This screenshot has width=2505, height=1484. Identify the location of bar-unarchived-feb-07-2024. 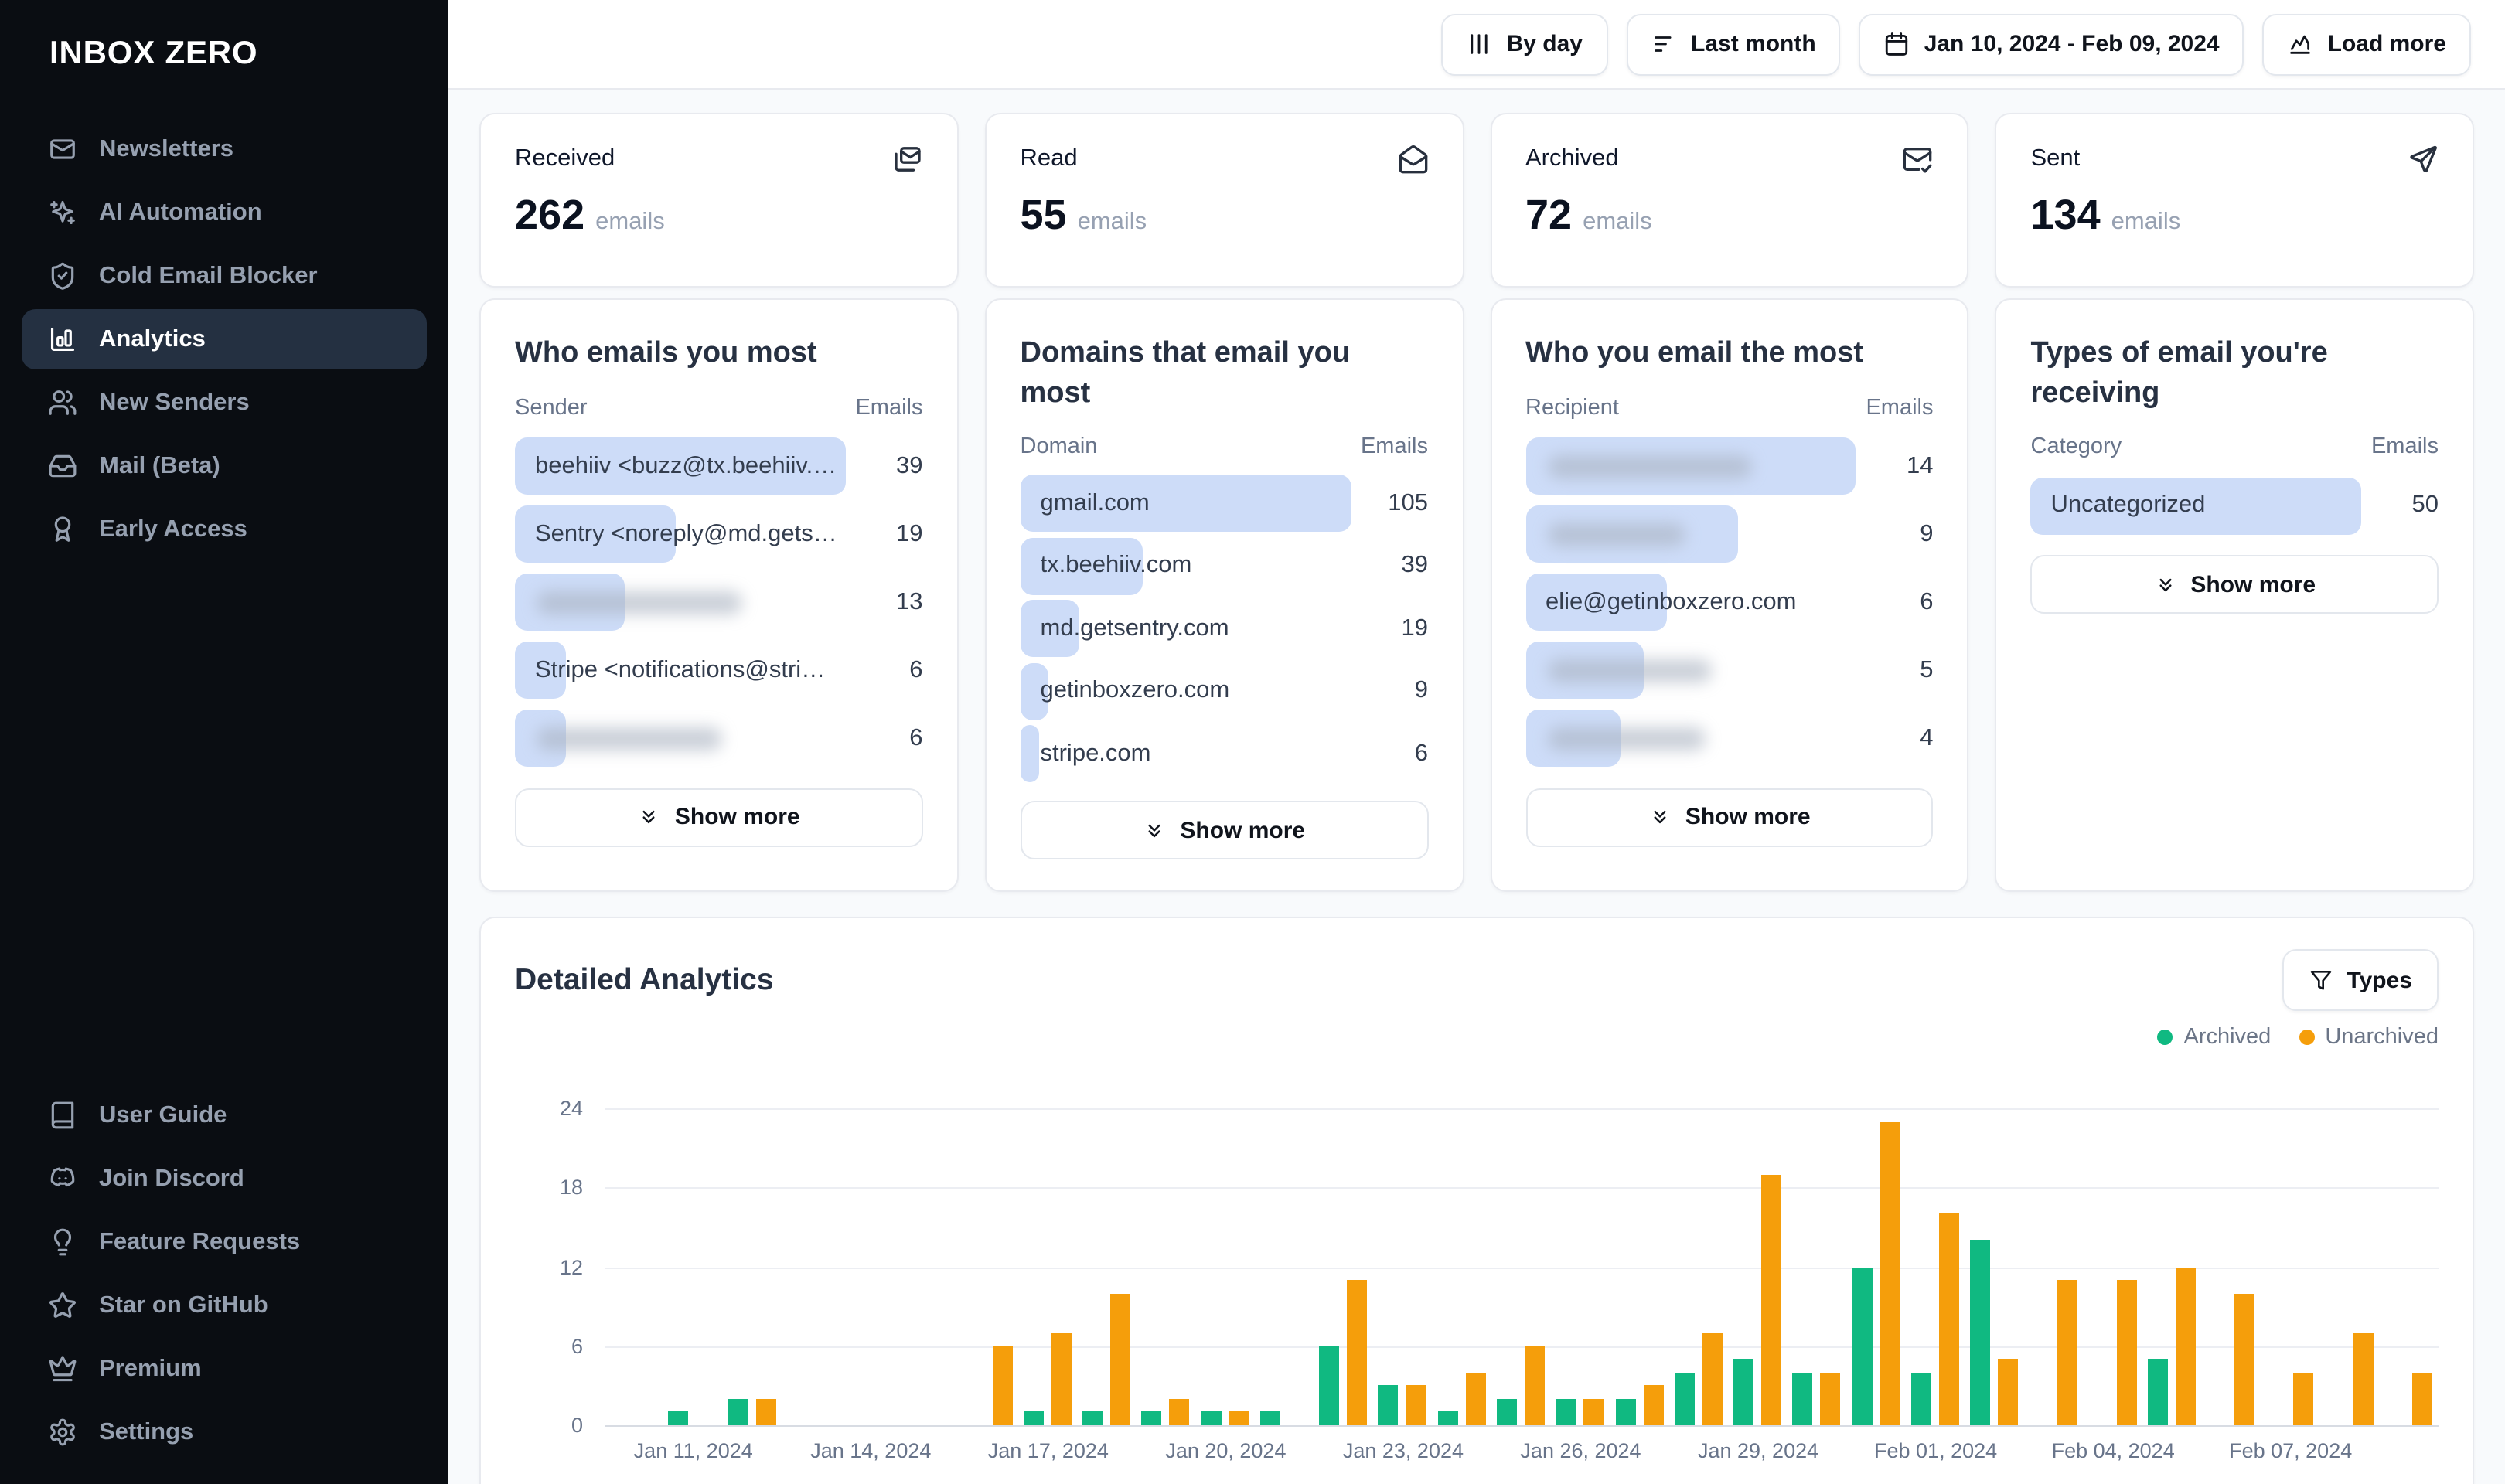
(2303, 1398).